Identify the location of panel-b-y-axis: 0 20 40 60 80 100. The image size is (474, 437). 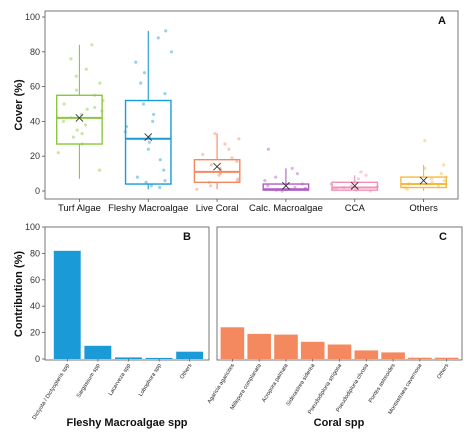
(35, 293).